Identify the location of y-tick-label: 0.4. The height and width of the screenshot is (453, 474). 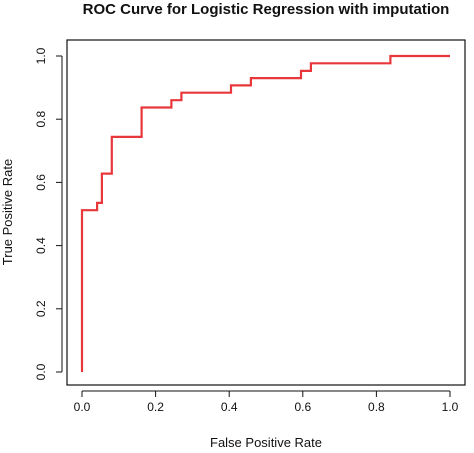
(41, 245).